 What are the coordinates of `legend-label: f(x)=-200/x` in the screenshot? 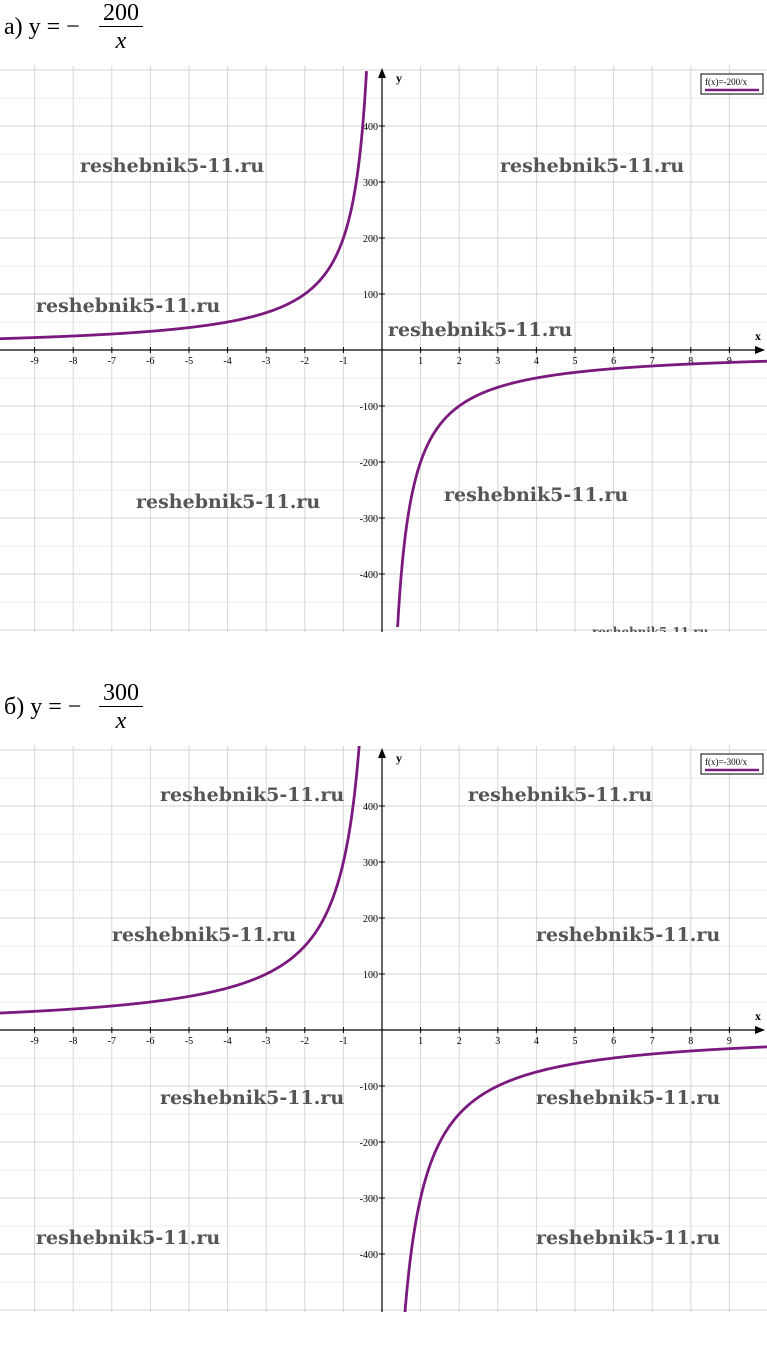 It's located at (726, 82).